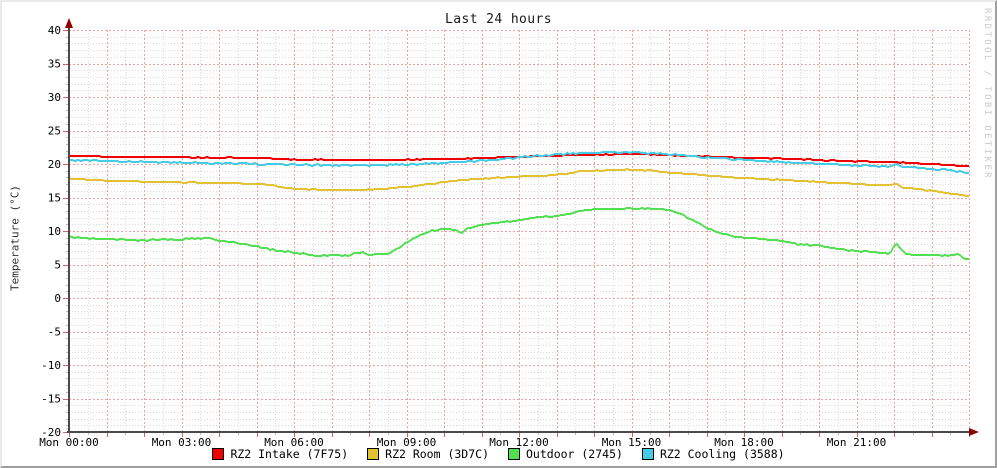 This screenshot has width=997, height=468. What do you see at coordinates (294, 442) in the screenshot?
I see `x-tick-label: Mon 06:00` at bounding box center [294, 442].